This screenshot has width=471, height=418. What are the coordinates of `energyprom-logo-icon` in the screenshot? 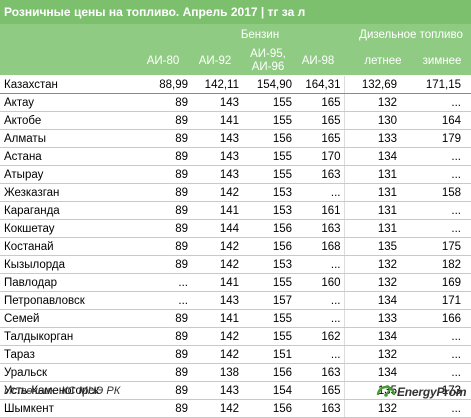 It's located at (386, 391).